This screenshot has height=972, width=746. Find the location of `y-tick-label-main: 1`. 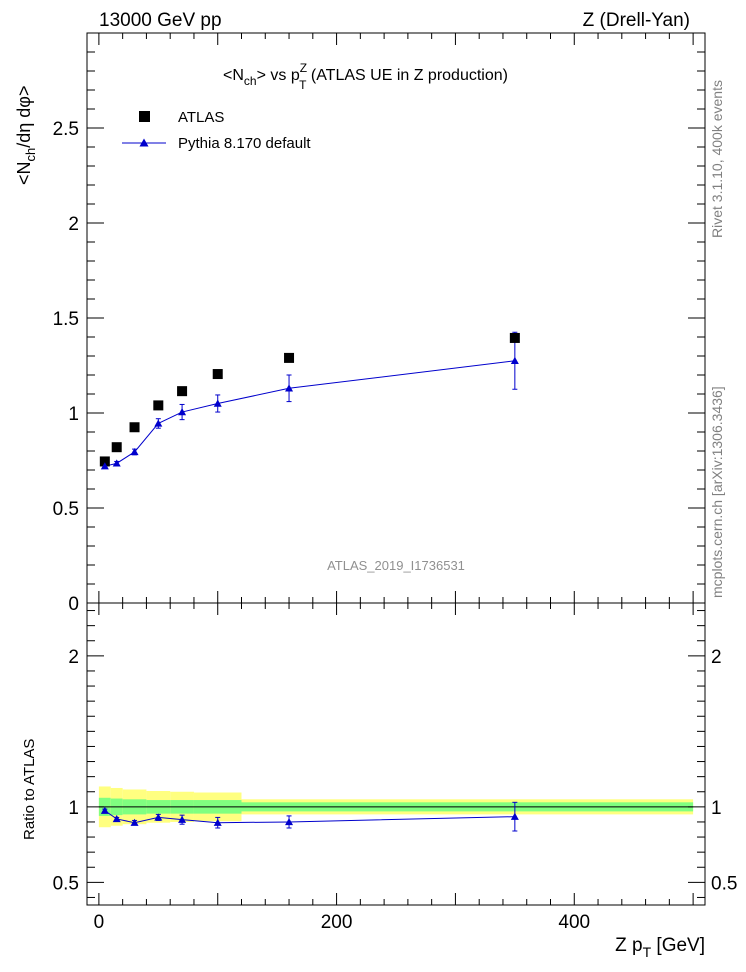

y-tick-label-main: 1 is located at coordinates (73, 414).